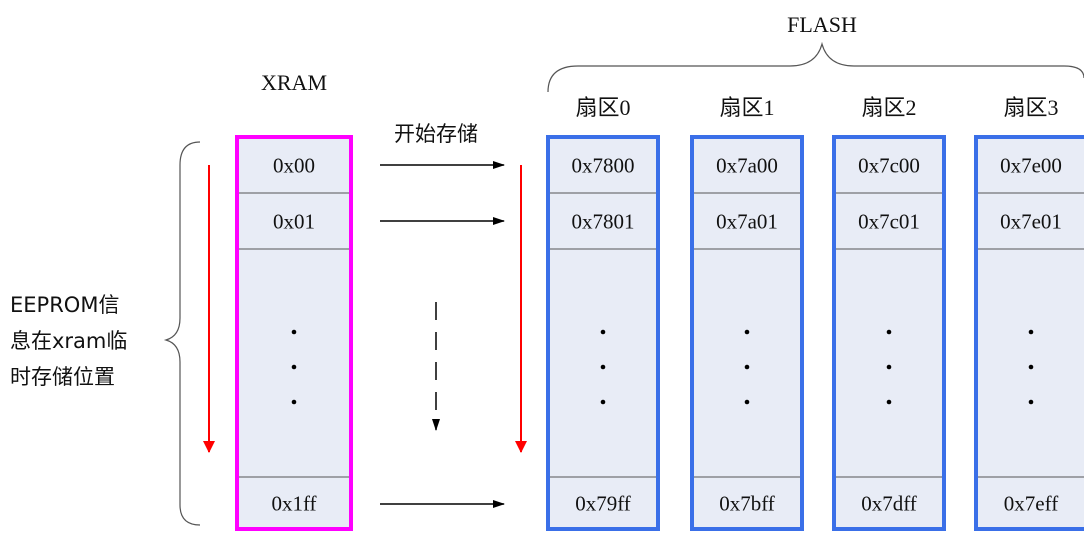 This screenshot has width=1084, height=533. What do you see at coordinates (603, 221) in the screenshot?
I see `sector-0-addr-second: 0x7801` at bounding box center [603, 221].